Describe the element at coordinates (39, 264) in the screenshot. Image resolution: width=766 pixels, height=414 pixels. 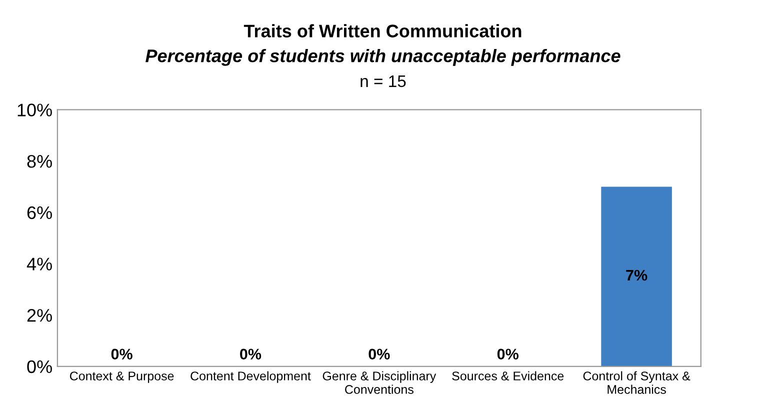
I see `y-tick-label: 4%` at that location.